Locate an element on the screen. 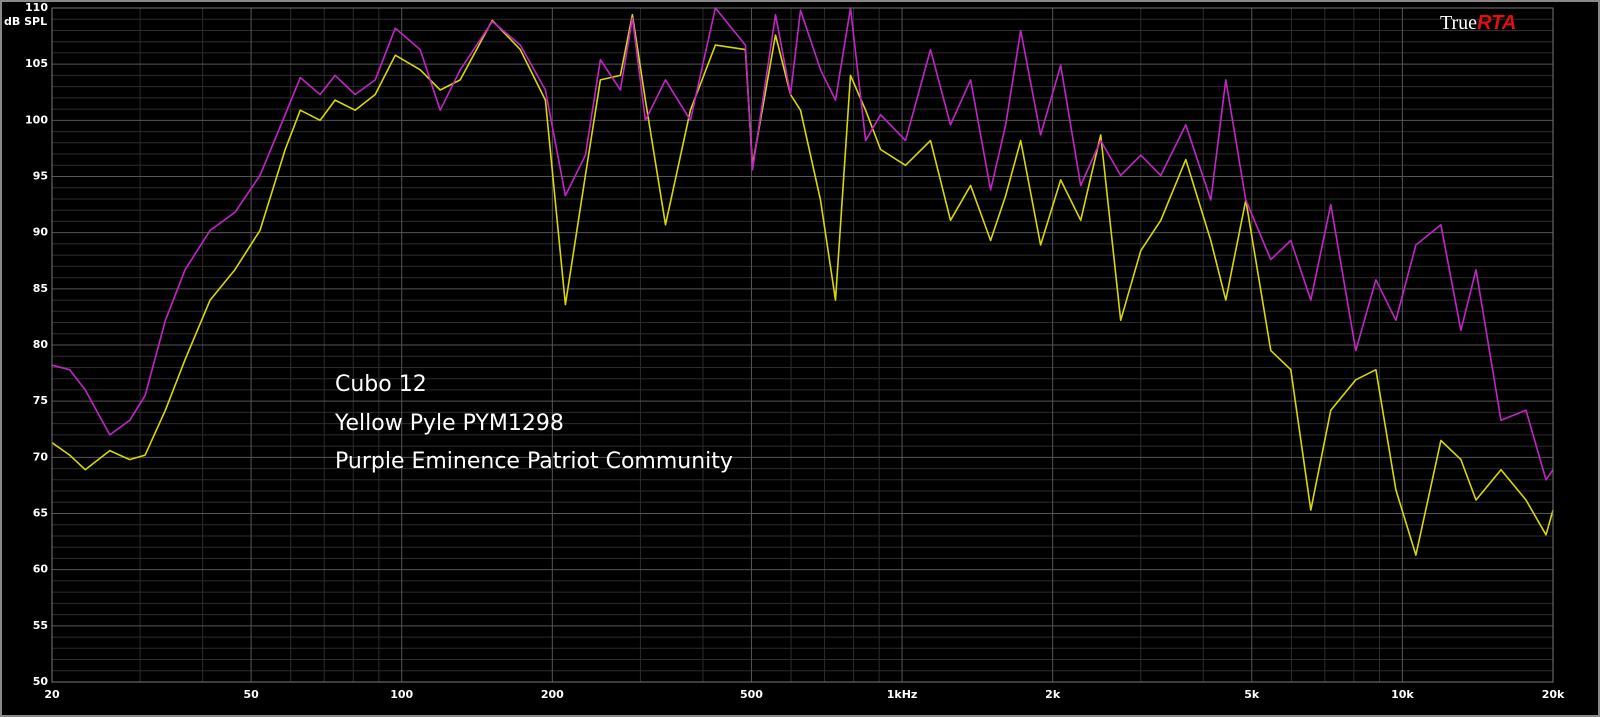 Image resolution: width=1600 pixels, height=717 pixels. x-tick-label: 20k is located at coordinates (1553, 694).